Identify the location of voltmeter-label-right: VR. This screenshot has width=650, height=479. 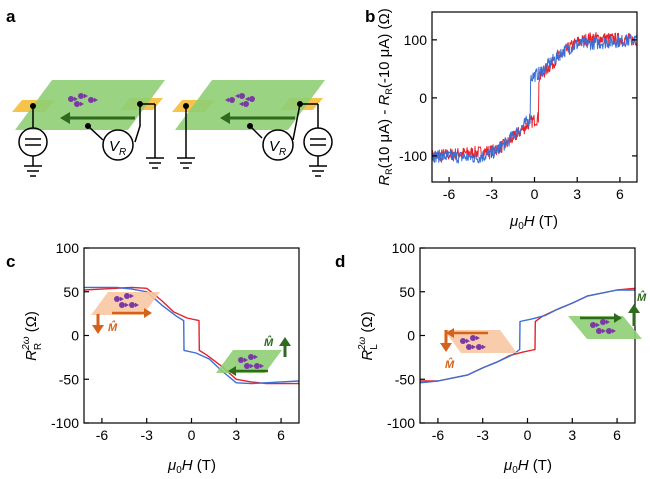
(277, 148).